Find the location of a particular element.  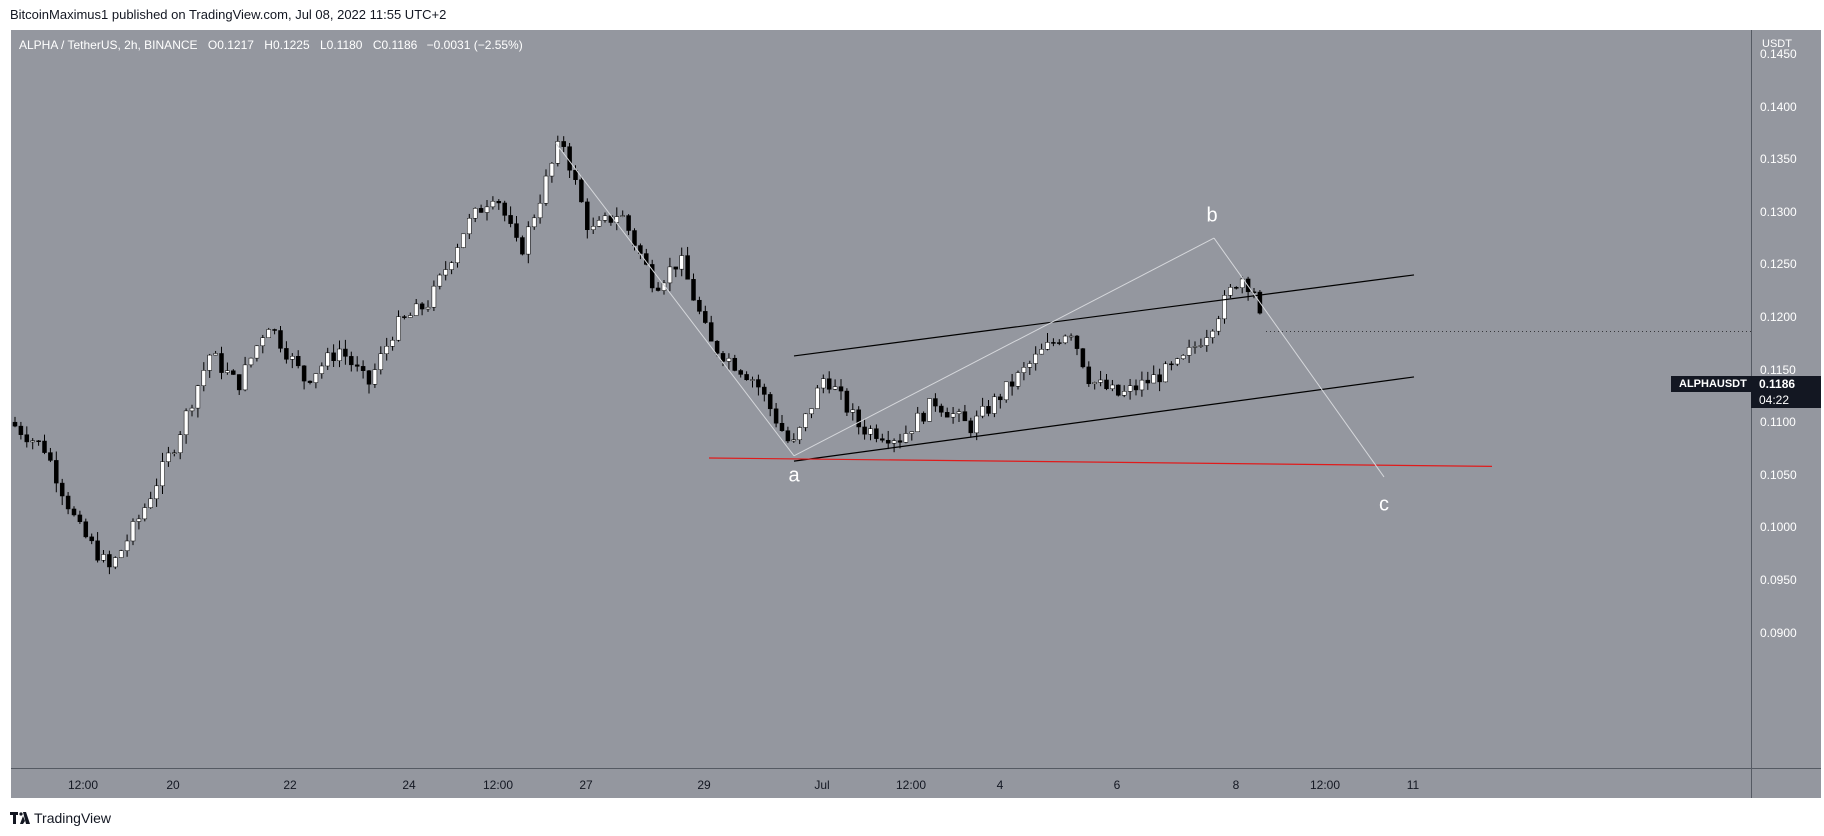

price-tick-label: 0.1300 is located at coordinates (1778, 211).